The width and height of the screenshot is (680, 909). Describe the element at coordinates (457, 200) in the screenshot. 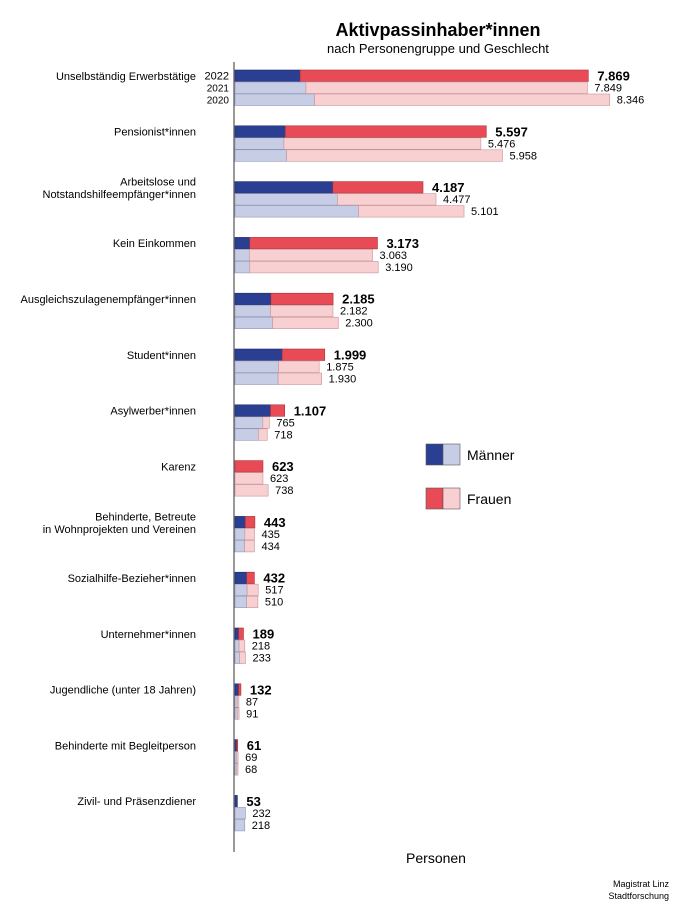

I see `data-label: 4.477` at that location.